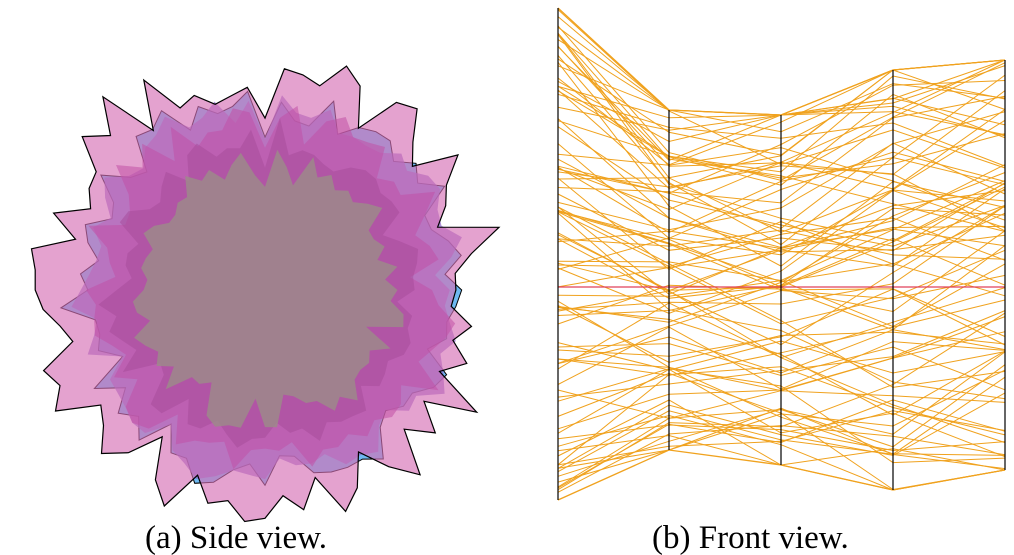 Image resolution: width=1014 pixels, height=555 pixels. What do you see at coordinates (236, 537) in the screenshot?
I see `caption-side-view: (a) Side view.` at bounding box center [236, 537].